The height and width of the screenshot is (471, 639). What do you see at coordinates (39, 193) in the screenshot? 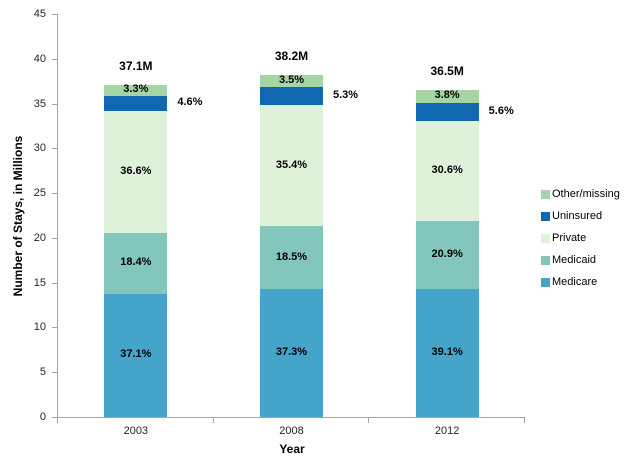
I see `y-tick-label: 25` at bounding box center [39, 193].